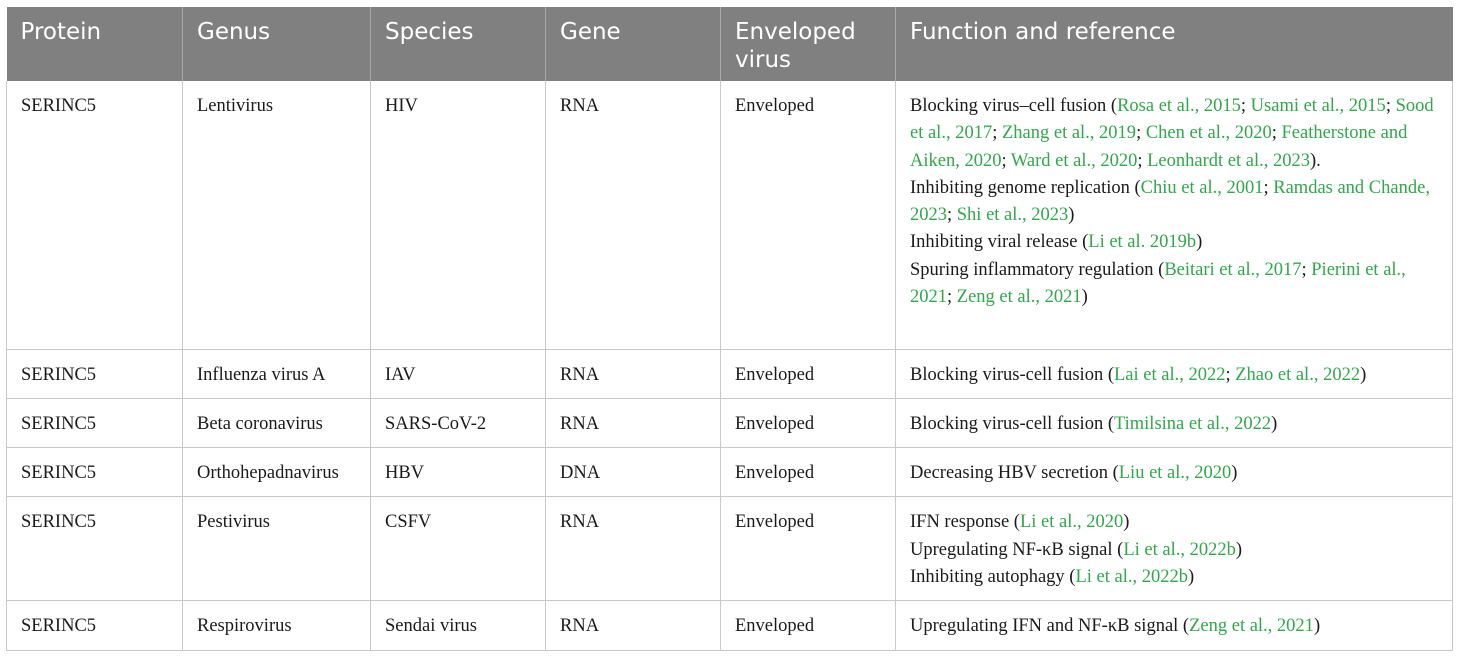 Image resolution: width=1460 pixels, height=662 pixels. Describe the element at coordinates (1233, 269) in the screenshot. I see `reference-link: Beitari et al., 2017` at that location.